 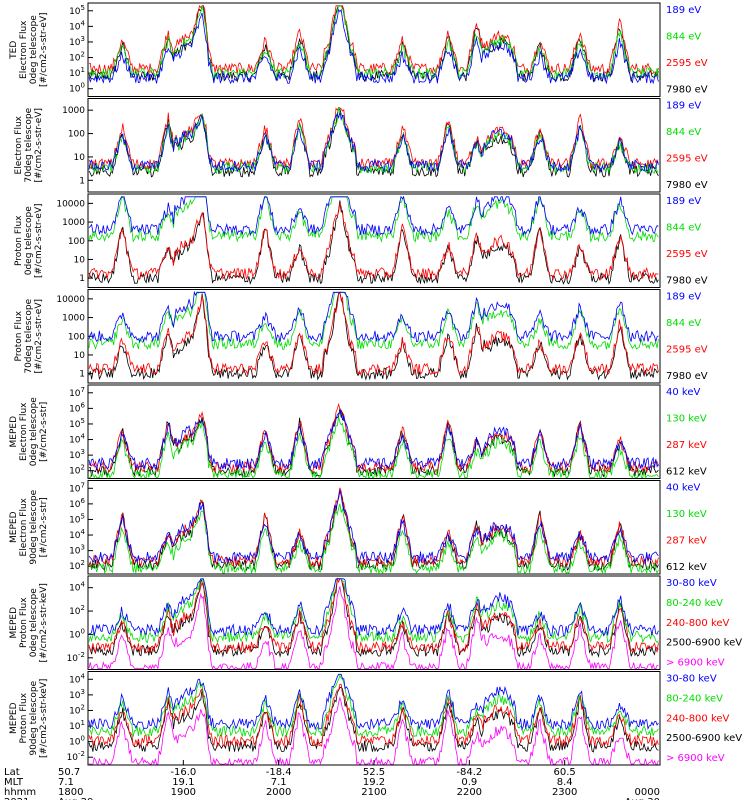 What do you see at coordinates (44, 527) in the screenshot?
I see `panel-ylabel-5: [#/cm2-s-str]` at bounding box center [44, 527].